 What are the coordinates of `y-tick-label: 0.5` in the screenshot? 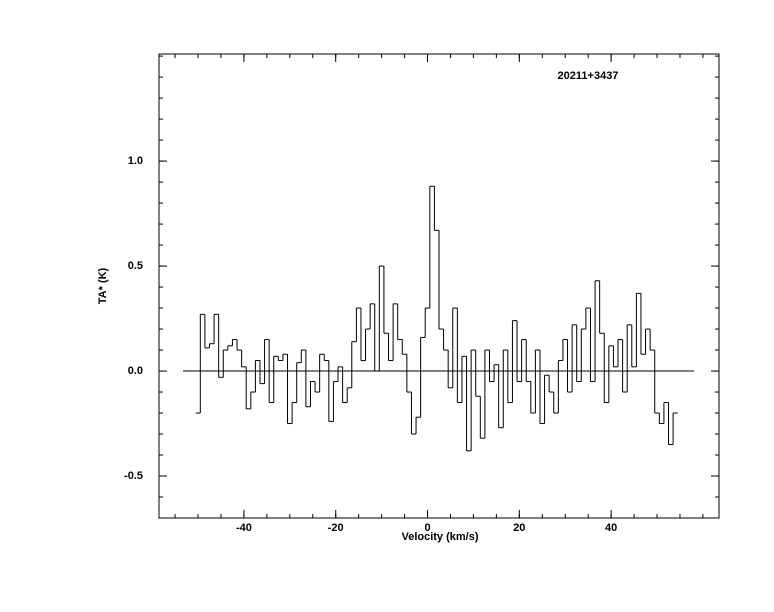 It's located at (135, 266).